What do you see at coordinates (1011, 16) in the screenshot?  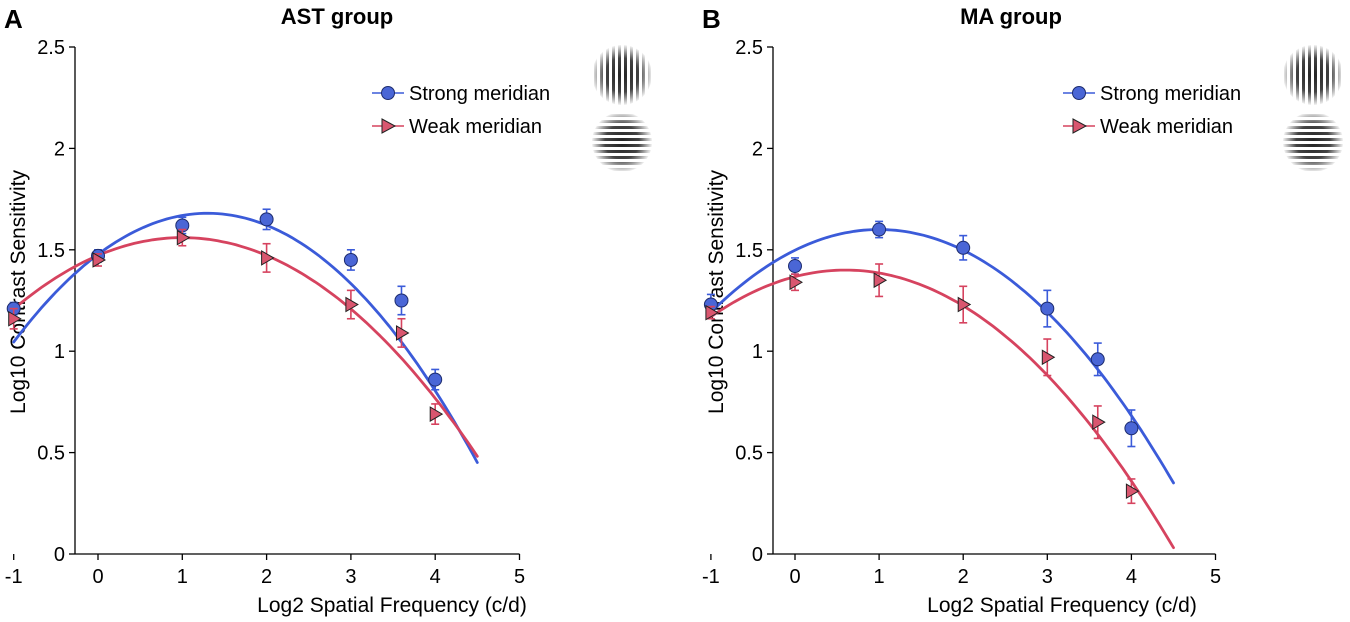 I see `chart-title: MA group` at bounding box center [1011, 16].